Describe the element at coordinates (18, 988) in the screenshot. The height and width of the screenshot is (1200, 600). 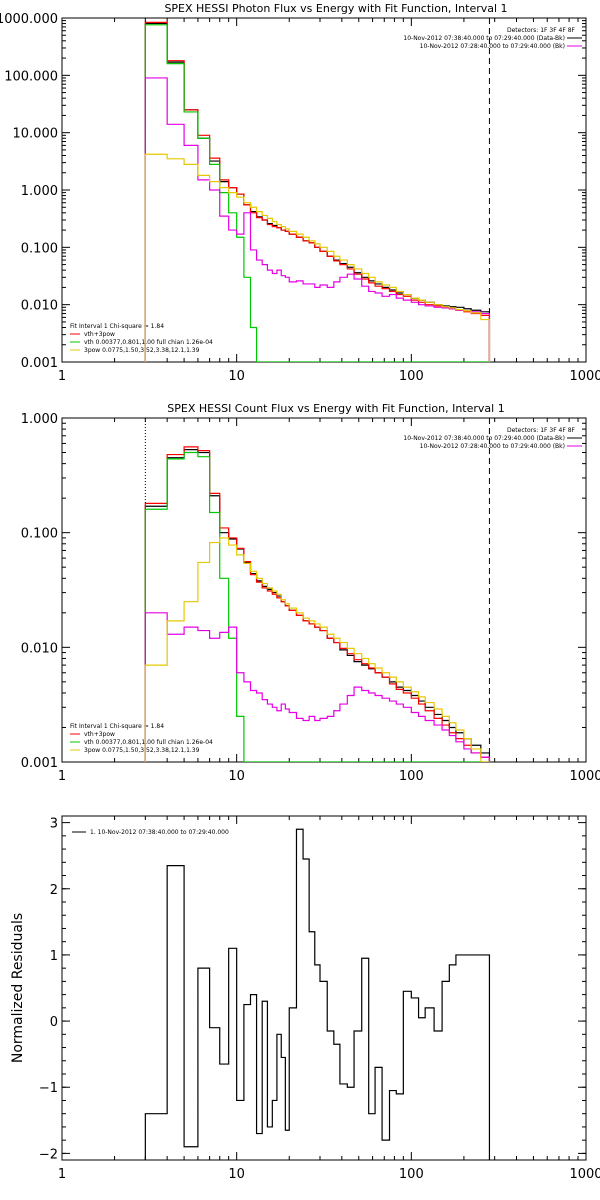
I see `panel3-ylabel: Normalized Residuals` at that location.